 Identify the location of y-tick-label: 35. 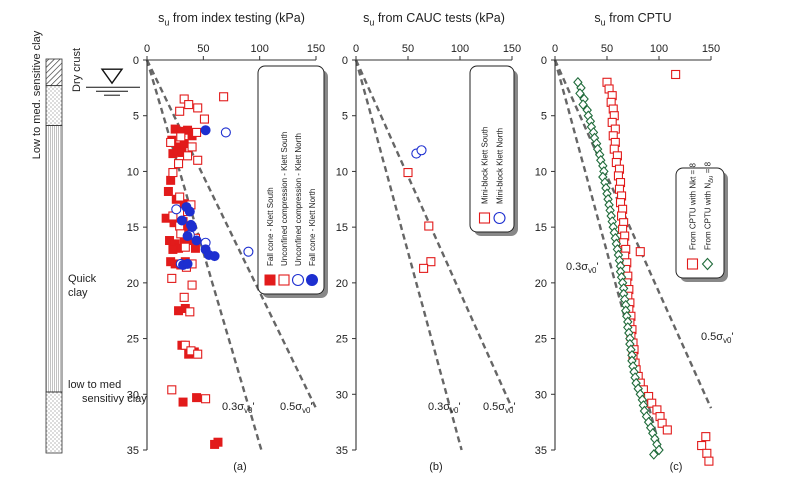
(133, 451).